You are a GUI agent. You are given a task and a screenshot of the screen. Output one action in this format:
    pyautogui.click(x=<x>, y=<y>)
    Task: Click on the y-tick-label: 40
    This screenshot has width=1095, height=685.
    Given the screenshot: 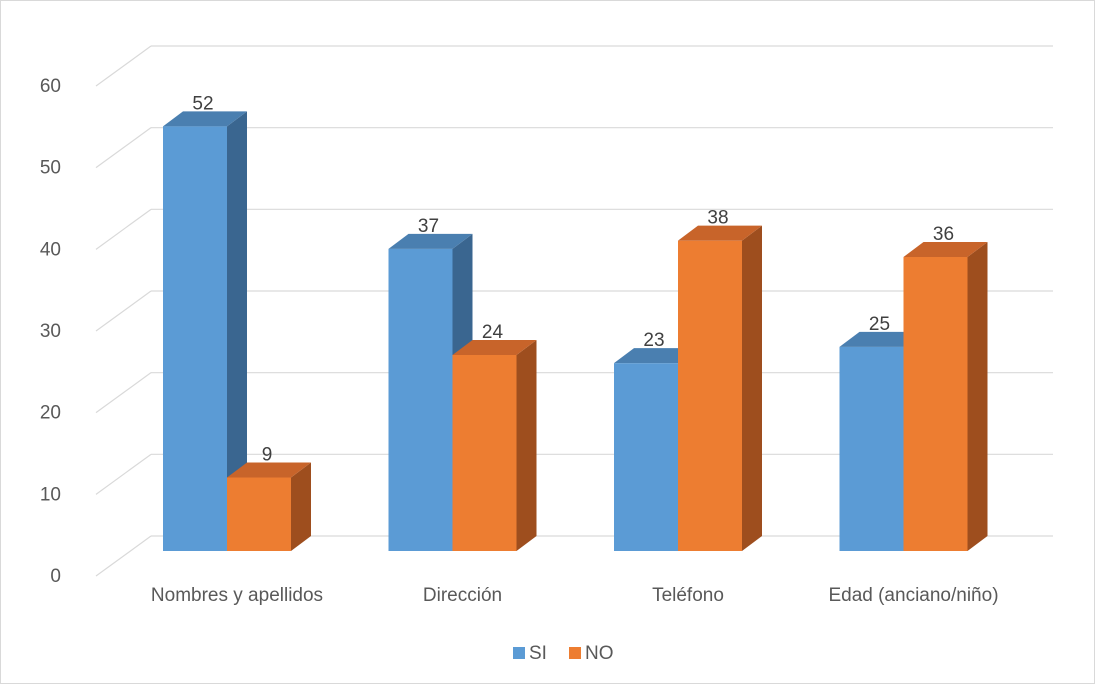 What is the action you would take?
    pyautogui.click(x=50, y=249)
    